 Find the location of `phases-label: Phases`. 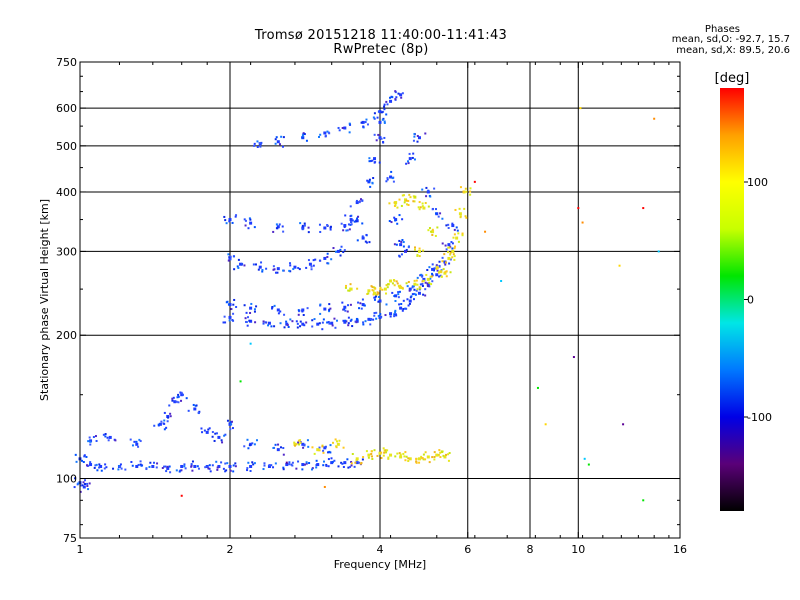

phases-label: Phases is located at coordinates (722, 29).